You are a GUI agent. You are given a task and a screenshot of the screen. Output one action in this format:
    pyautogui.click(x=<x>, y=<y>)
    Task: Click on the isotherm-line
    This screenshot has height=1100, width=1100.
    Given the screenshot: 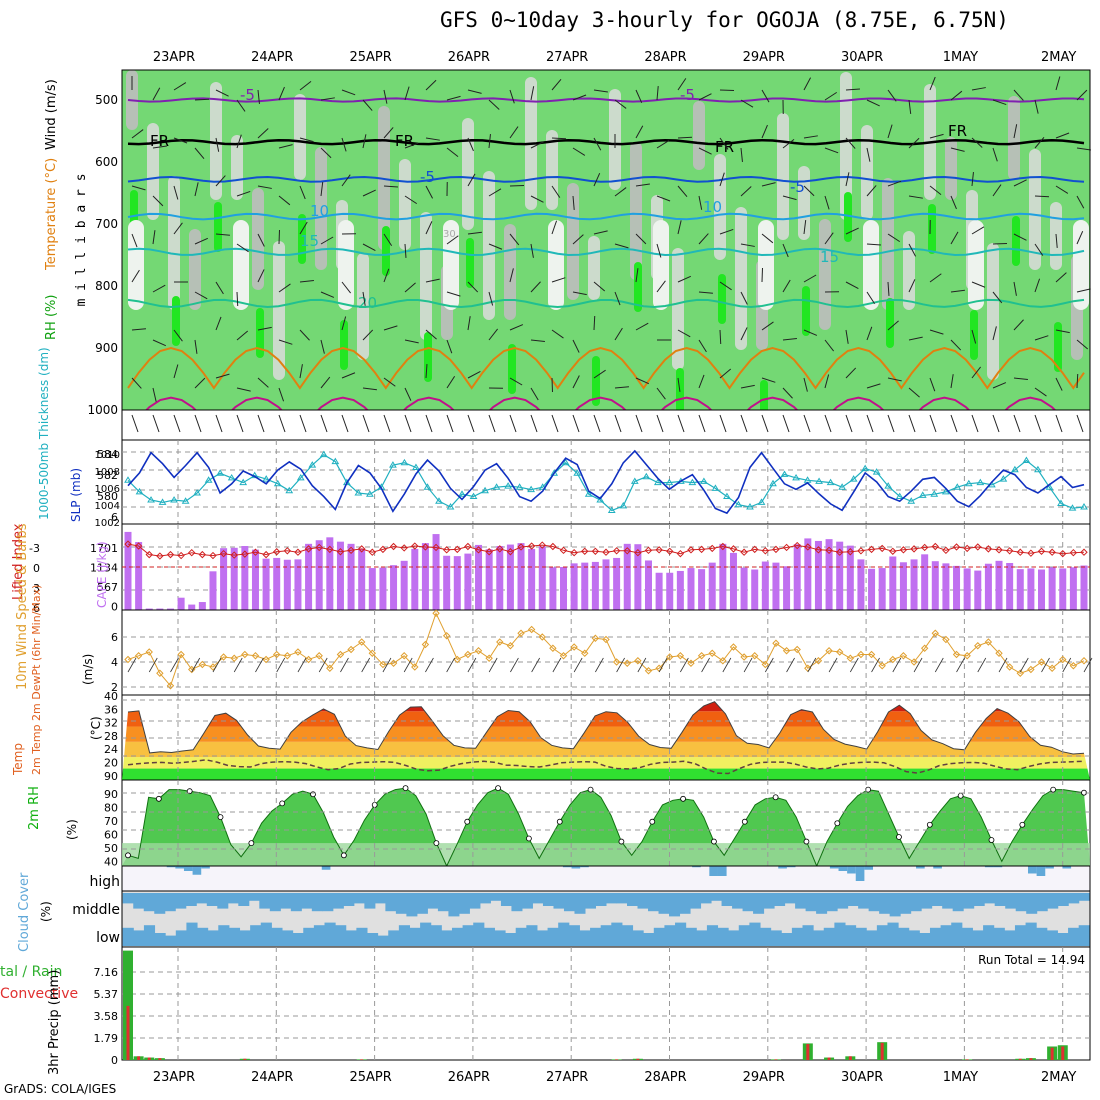 What is the action you would take?
    pyautogui.click(x=606, y=179)
    